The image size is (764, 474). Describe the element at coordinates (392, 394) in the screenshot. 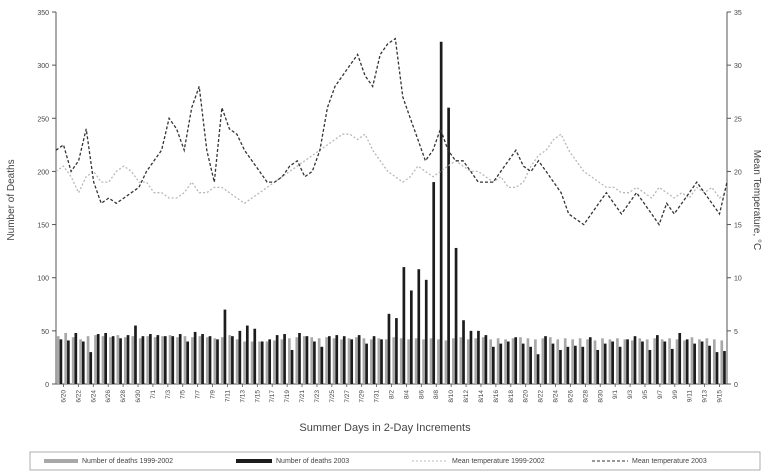

I see `x-tick-label: 8/2` at that location.